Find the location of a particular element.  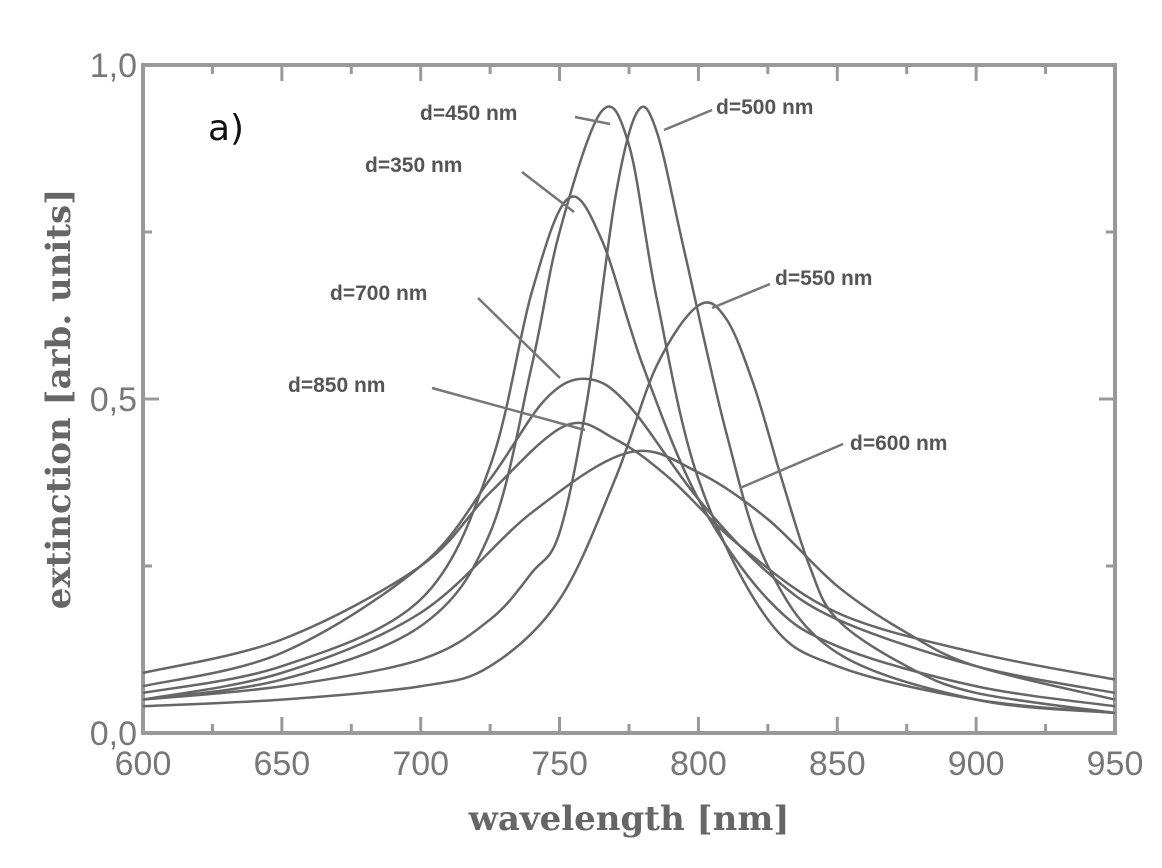

label-d450: d=450 nm is located at coordinates (468, 113).